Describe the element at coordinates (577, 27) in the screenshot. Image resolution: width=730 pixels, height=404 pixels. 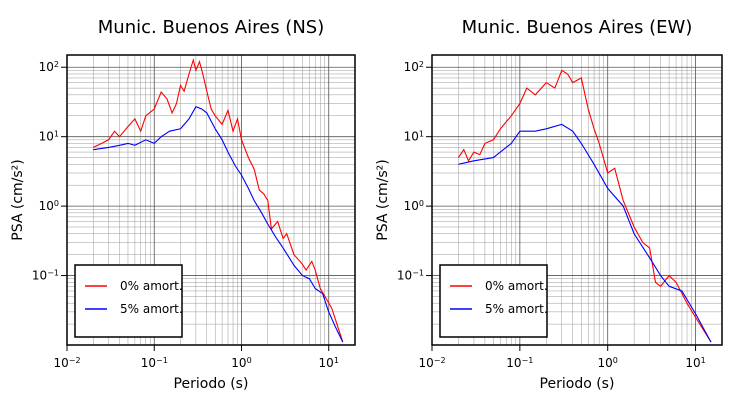
I see `chart-title: Munic. Buenos Aires (EW)` at that location.